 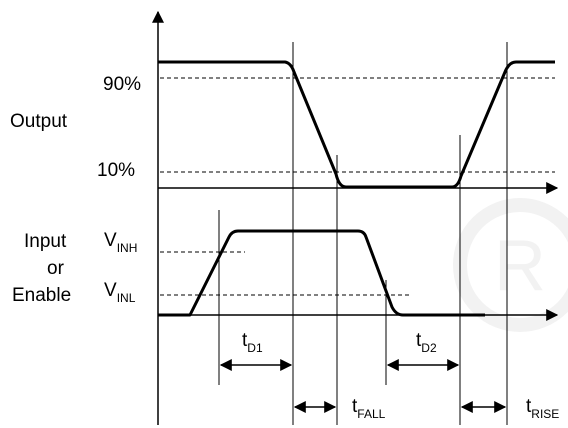 I want to click on watermark-letter: R, so click(x=520, y=266).